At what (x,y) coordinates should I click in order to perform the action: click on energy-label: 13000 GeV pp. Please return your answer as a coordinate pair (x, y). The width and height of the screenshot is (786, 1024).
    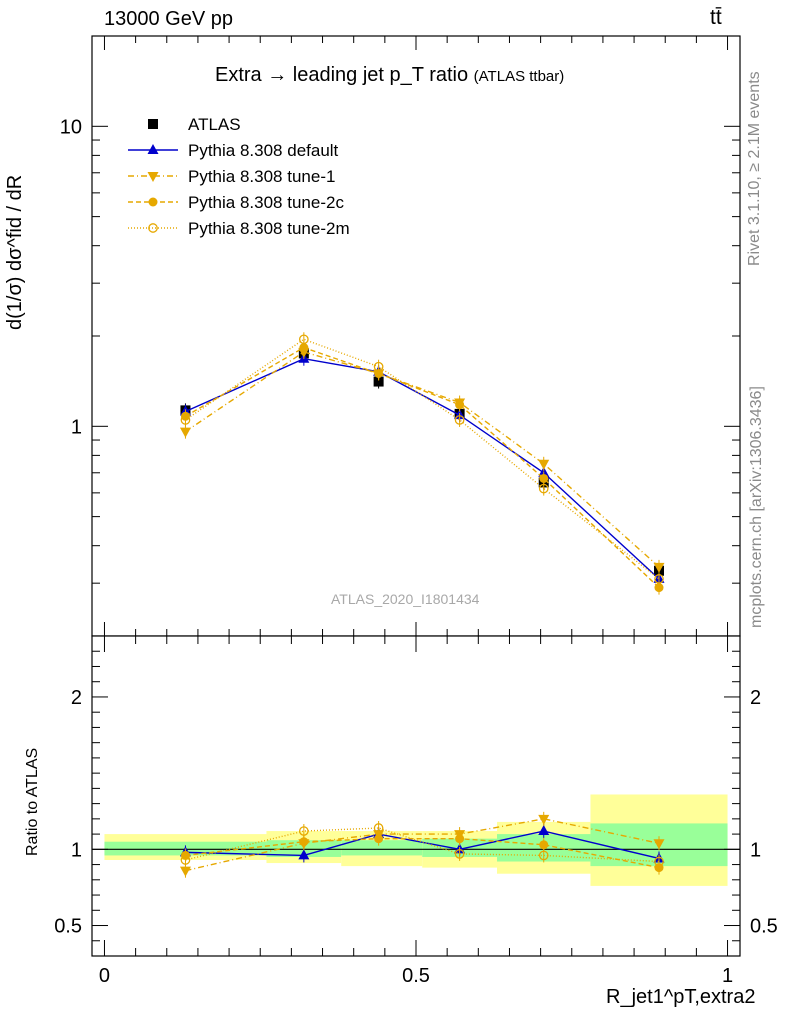
    Looking at the image, I should click on (168, 19).